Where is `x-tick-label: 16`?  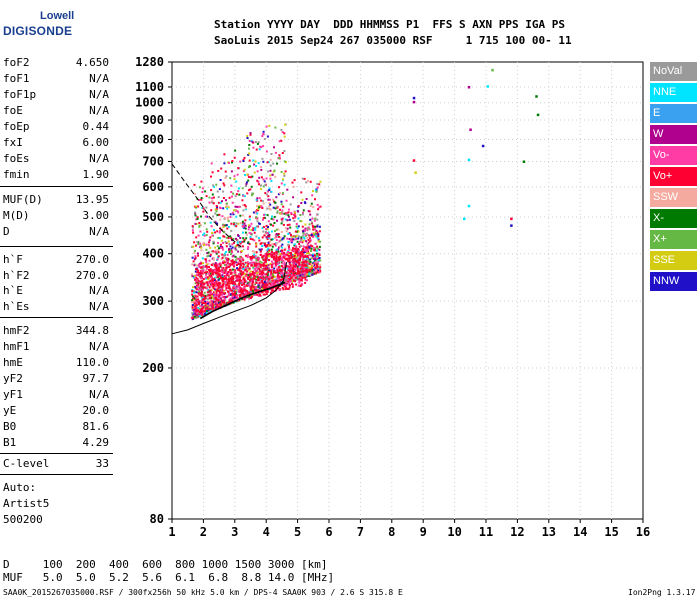
x-tick-label: 16 is located at coordinates (643, 532).